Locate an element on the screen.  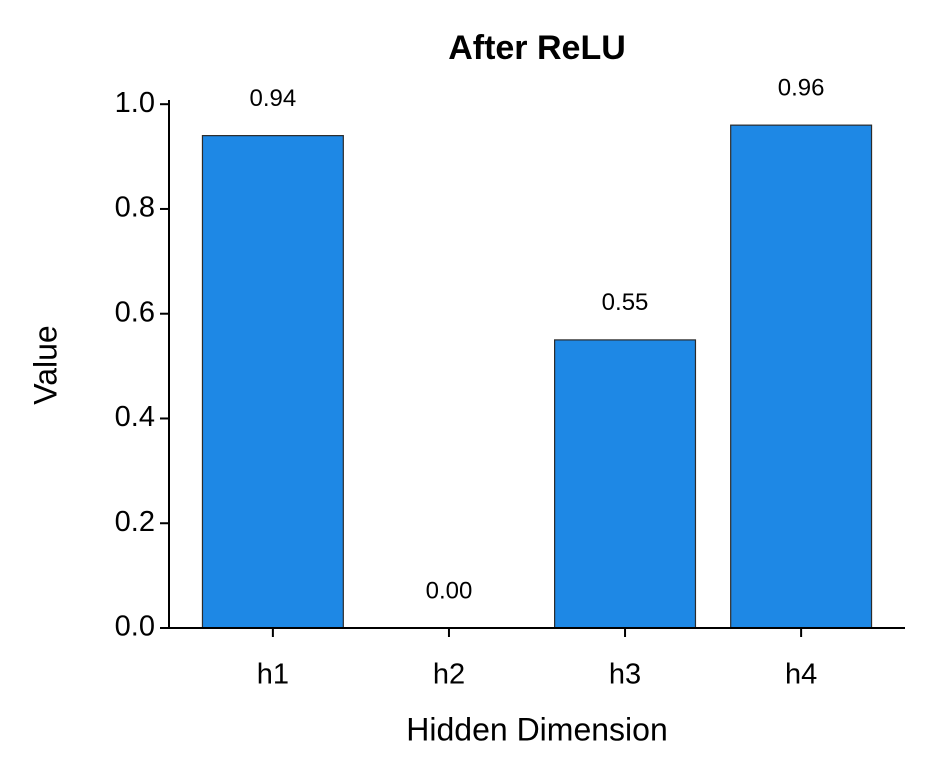
x-tick-label: h1 is located at coordinates (273, 675).